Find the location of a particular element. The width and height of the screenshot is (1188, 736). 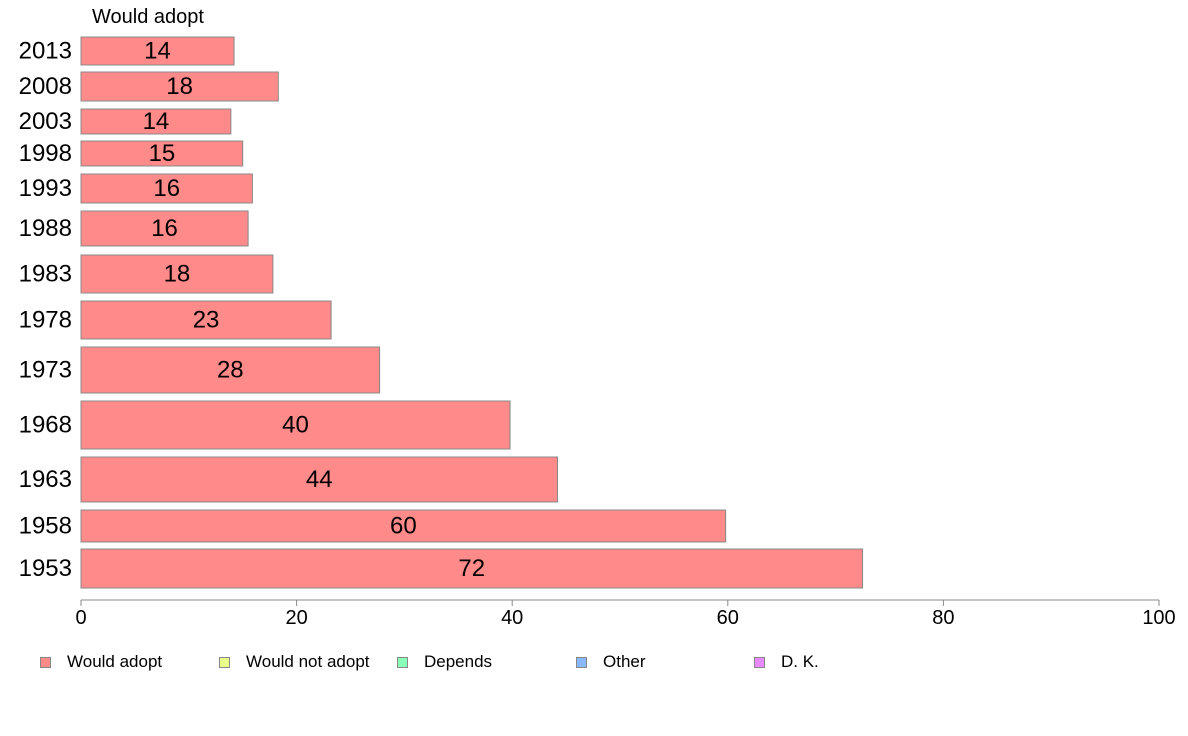

legend-swatch-depends is located at coordinates (402, 662).